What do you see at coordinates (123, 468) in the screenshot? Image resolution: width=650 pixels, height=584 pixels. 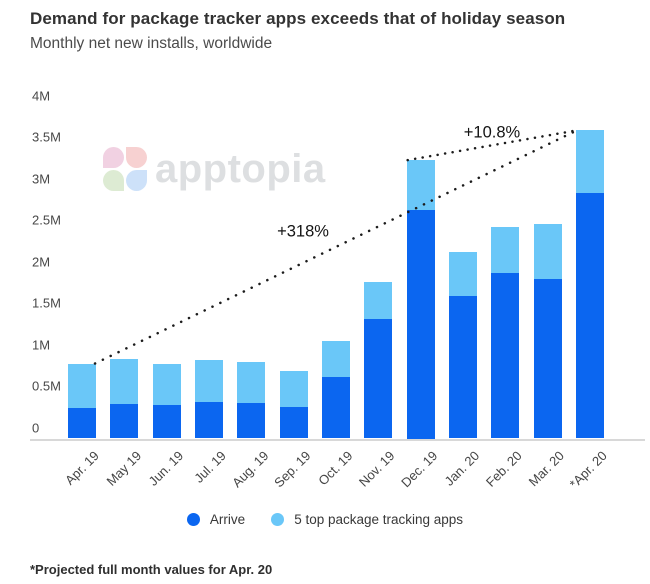 I see `x-tick-label: May 19` at bounding box center [123, 468].